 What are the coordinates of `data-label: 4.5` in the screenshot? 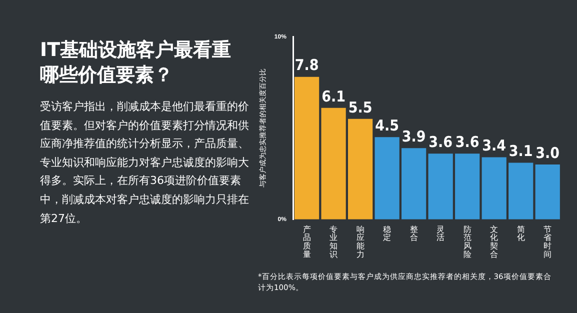 It's located at (387, 125).